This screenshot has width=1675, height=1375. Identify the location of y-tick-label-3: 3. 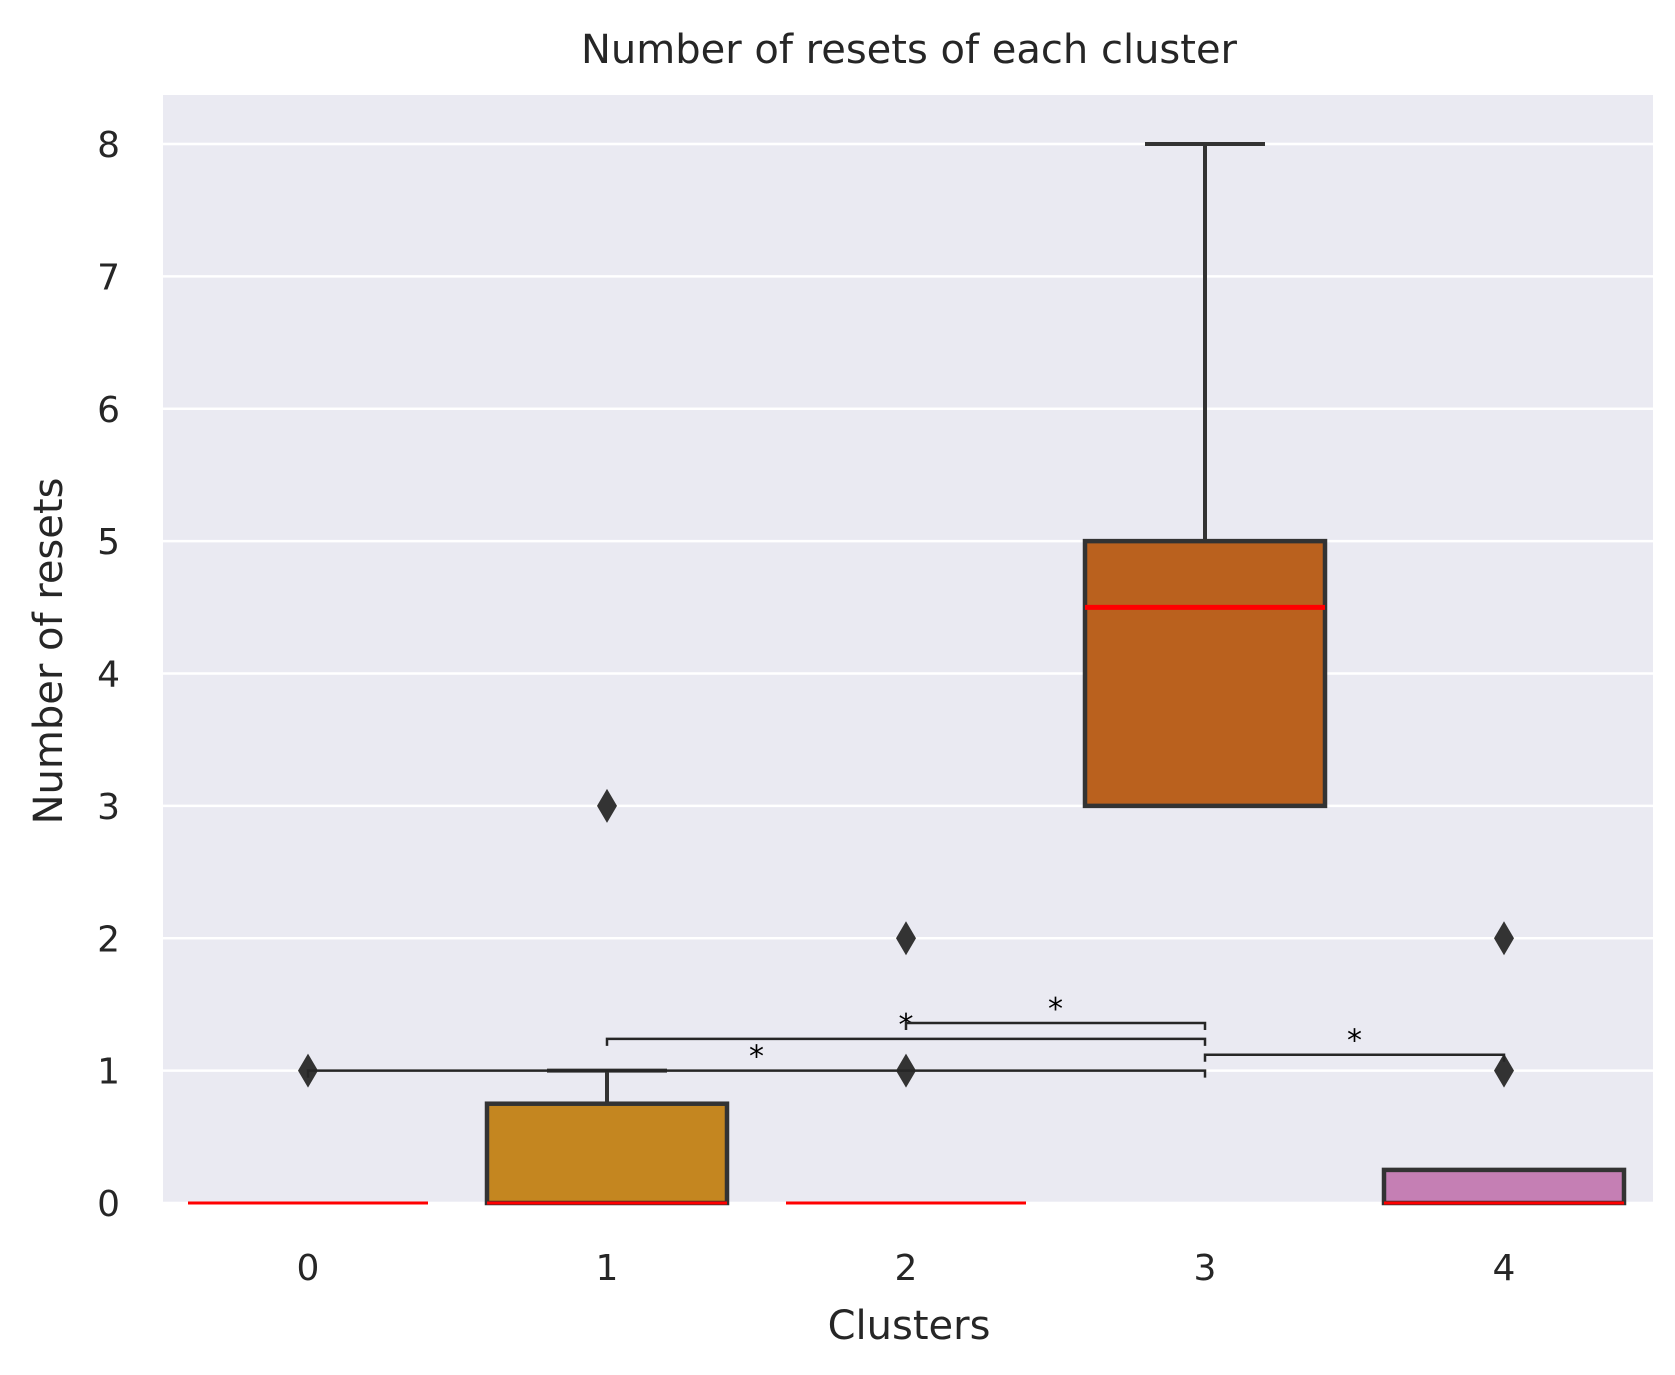
(108, 807).